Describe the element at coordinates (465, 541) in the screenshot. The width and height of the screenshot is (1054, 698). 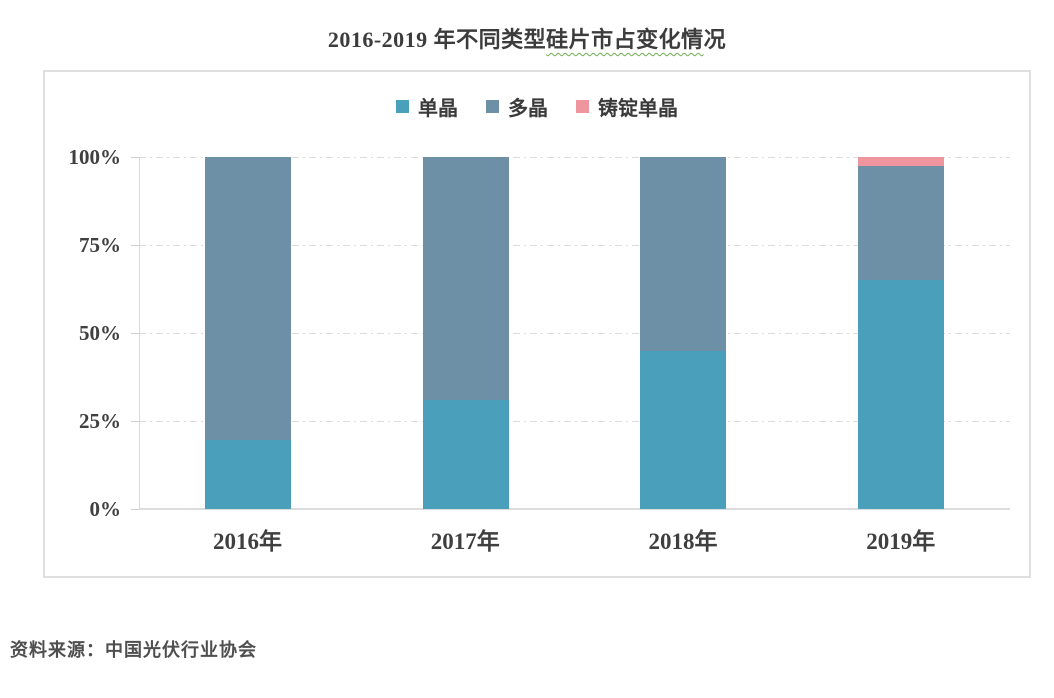
I see `x-axis-label-2017年: 2017年` at that location.